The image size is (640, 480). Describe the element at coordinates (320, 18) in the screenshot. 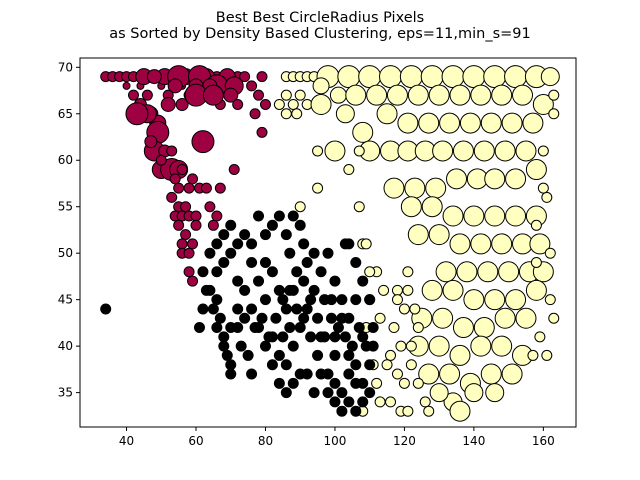

I see `chart-title: Best Best CircleRadius Pixels` at that location.